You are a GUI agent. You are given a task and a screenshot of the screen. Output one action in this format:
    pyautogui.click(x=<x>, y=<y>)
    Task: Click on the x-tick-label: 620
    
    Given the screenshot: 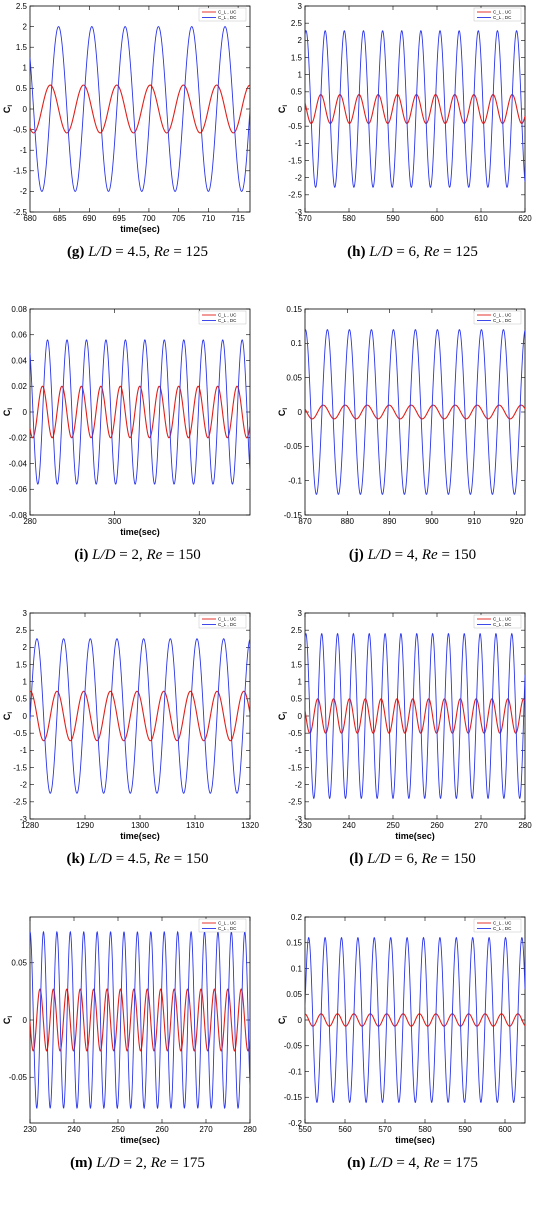 What is the action you would take?
    pyautogui.click(x=525, y=218)
    